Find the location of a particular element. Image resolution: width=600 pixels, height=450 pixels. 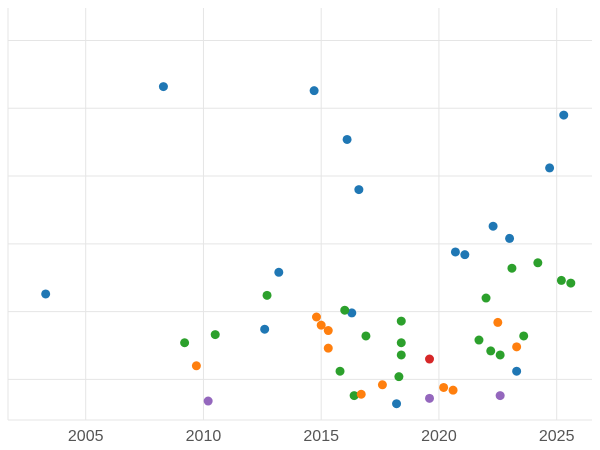

x-tick-label: 2010 is located at coordinates (204, 436).